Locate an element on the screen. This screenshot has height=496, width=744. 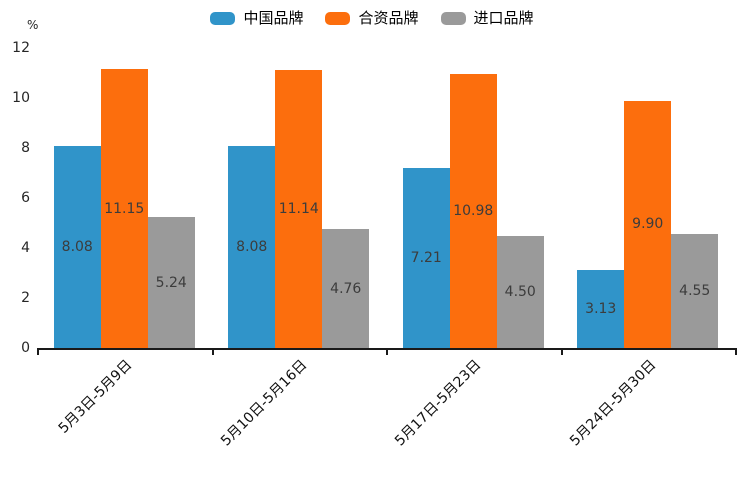
bar-中国品牌-5月10日-5月16日 is located at coordinates (252, 247).